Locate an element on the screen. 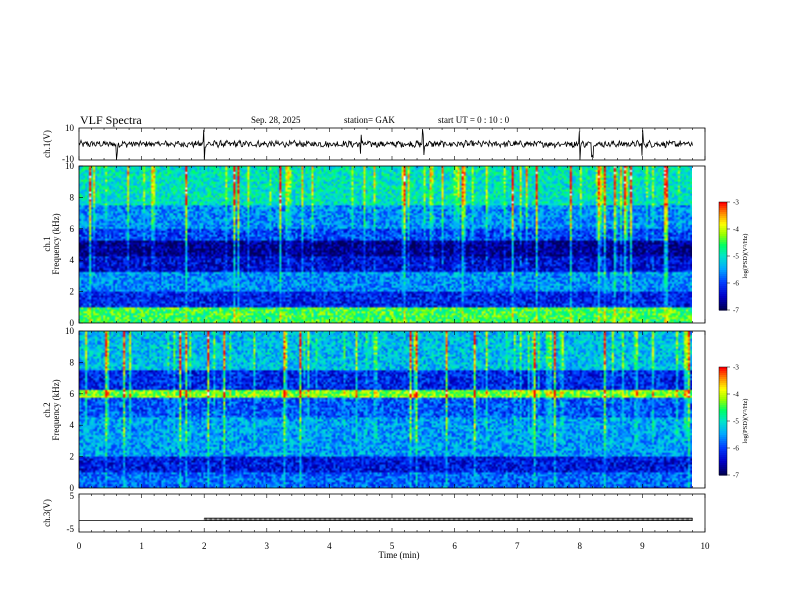  spectrogram-ytick-label: 4 is located at coordinates (72, 425).